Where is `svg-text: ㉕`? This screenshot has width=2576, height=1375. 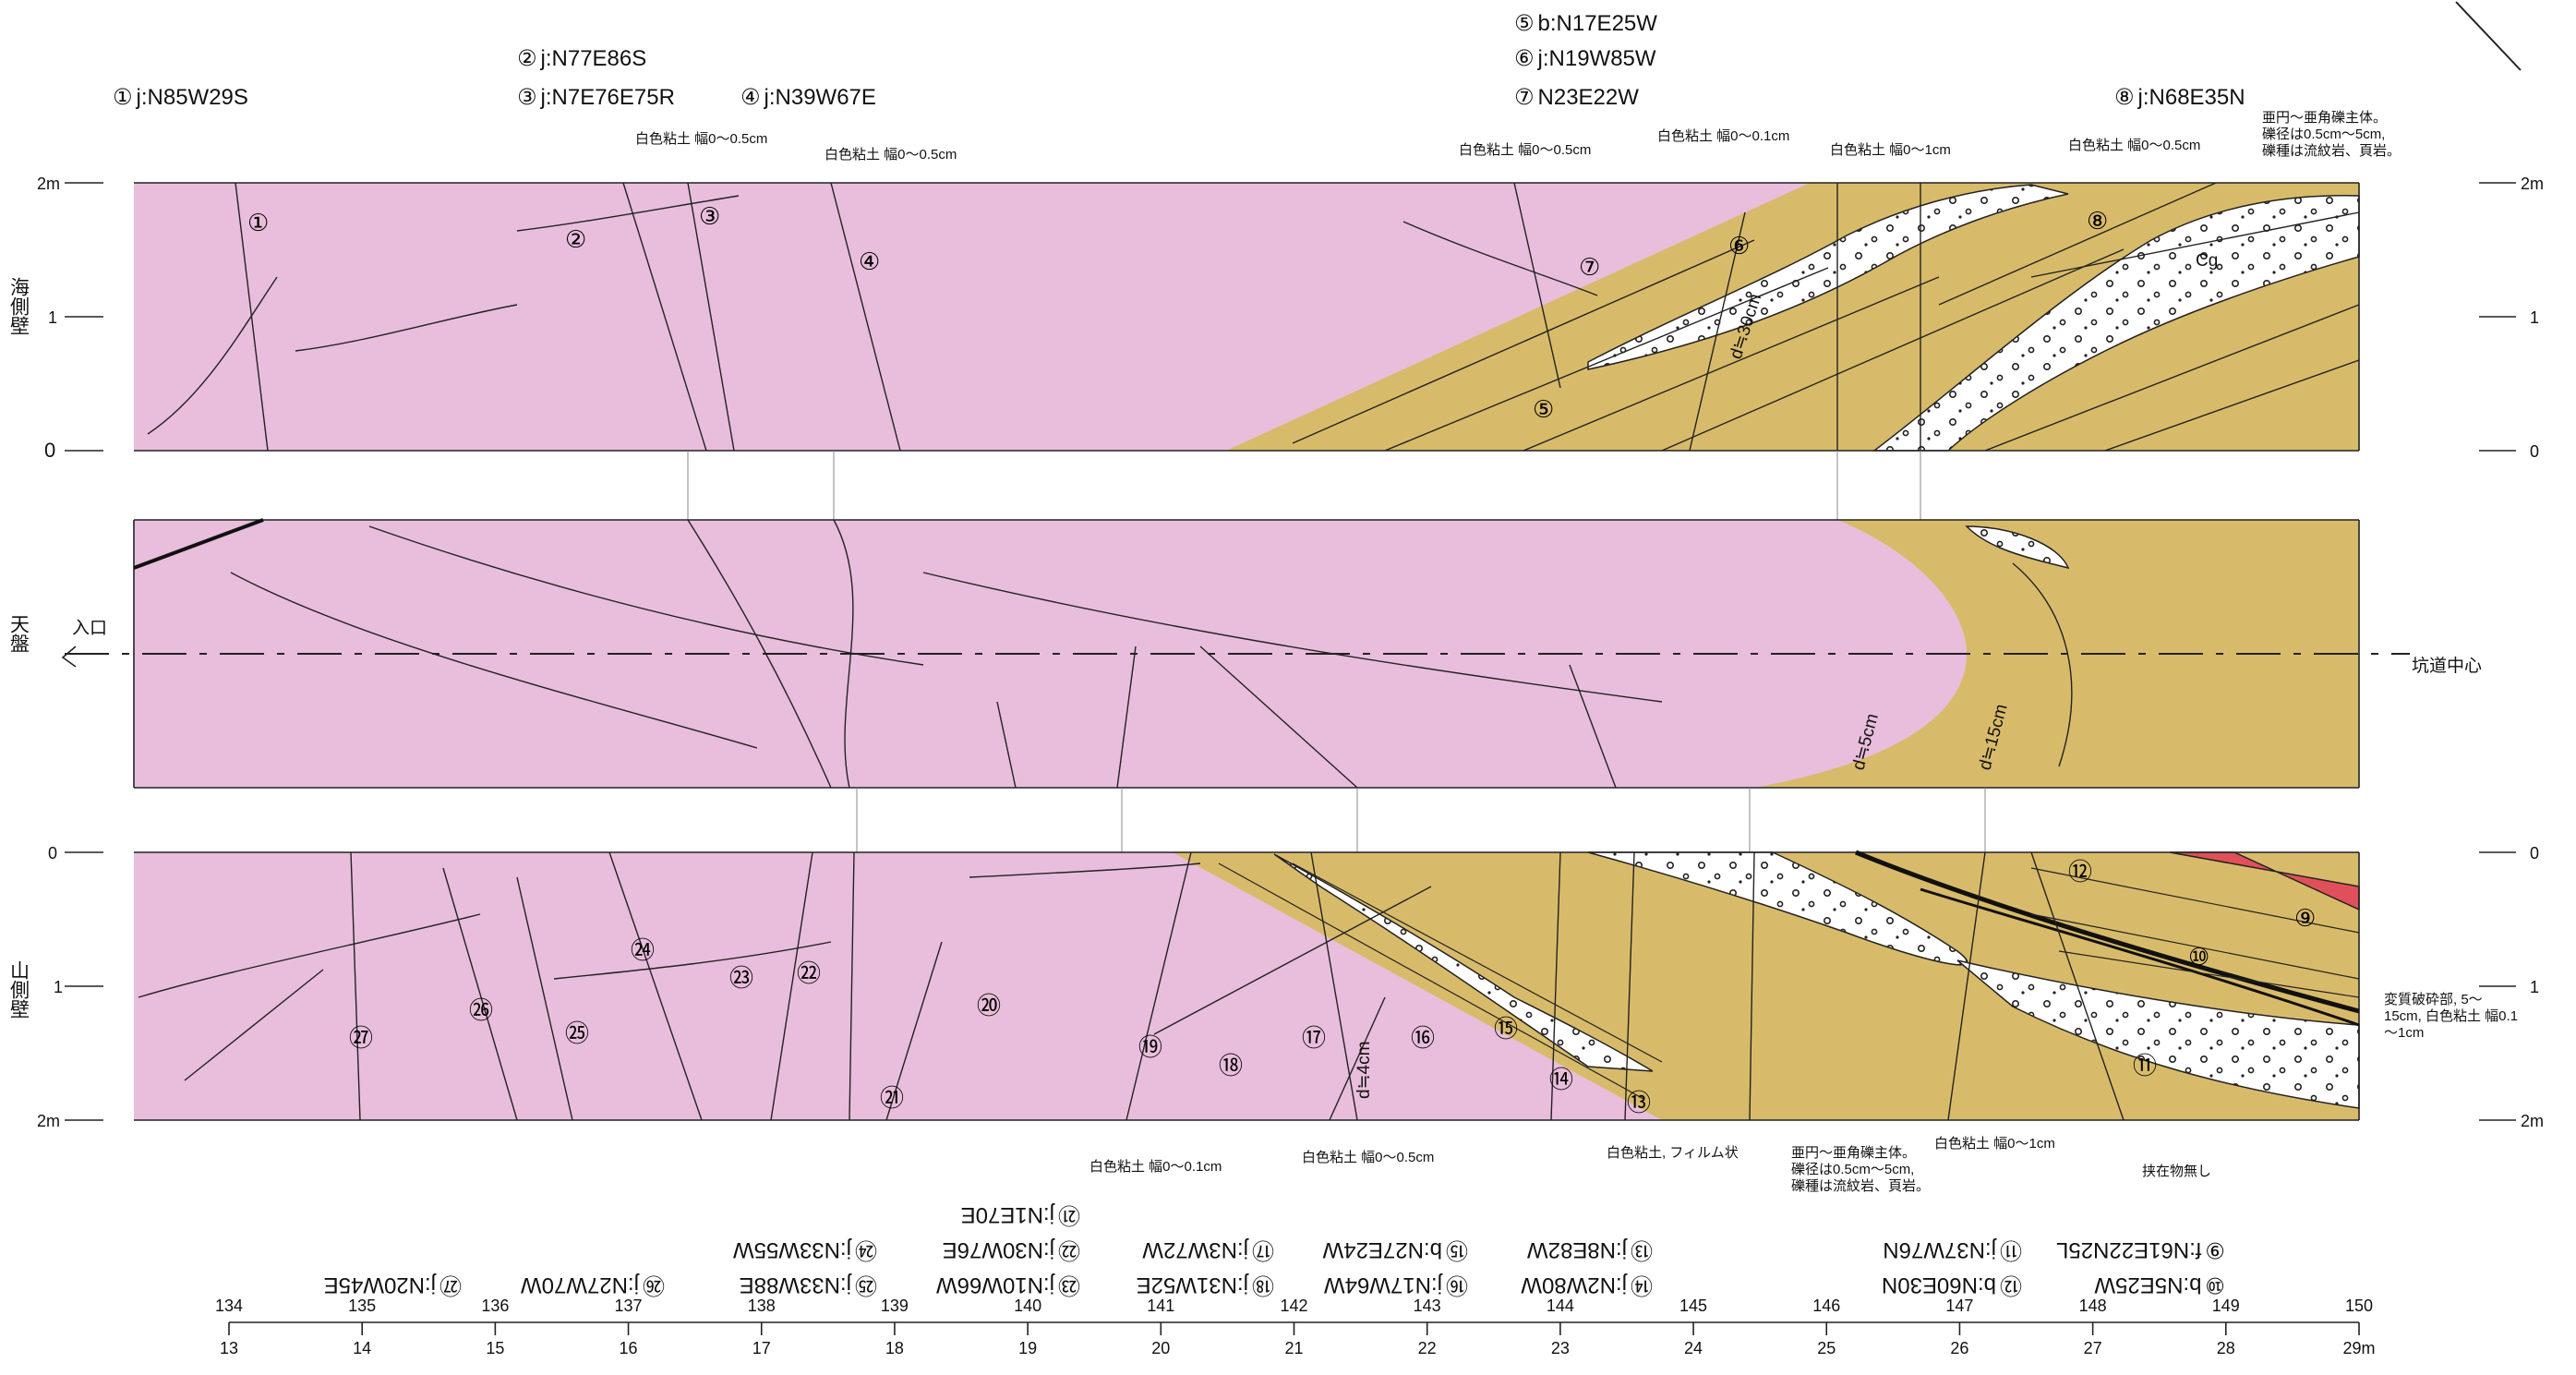 svg-text: ㉕ is located at coordinates (577, 1033).